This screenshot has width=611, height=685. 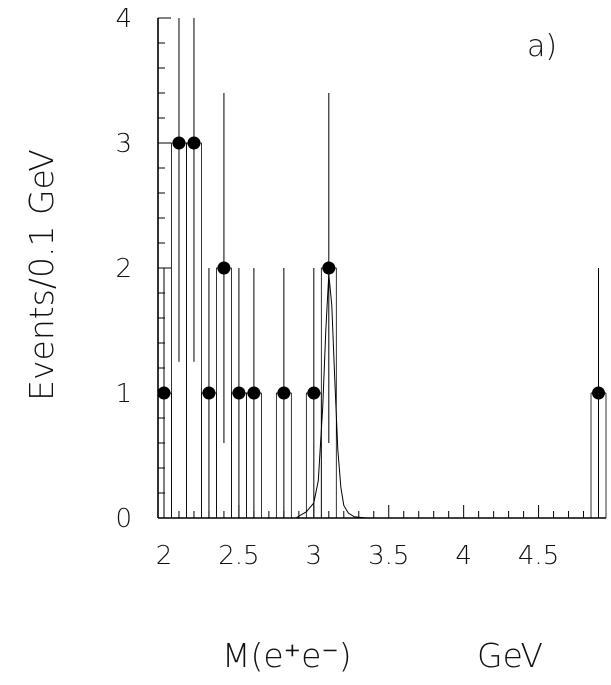 I want to click on x-tick-label: 4.5, so click(x=538, y=556).